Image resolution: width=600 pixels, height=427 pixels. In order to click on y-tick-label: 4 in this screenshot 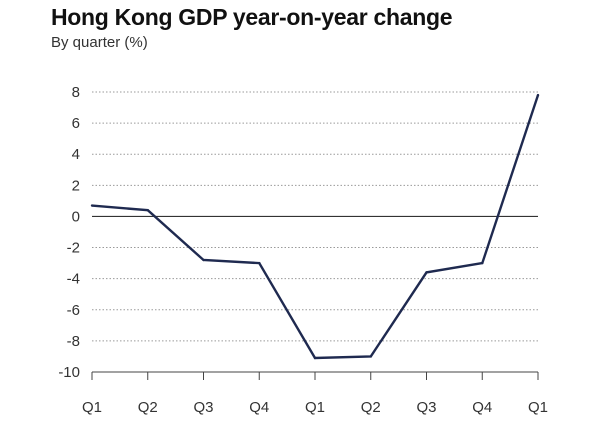, I will do `click(76, 154)`.